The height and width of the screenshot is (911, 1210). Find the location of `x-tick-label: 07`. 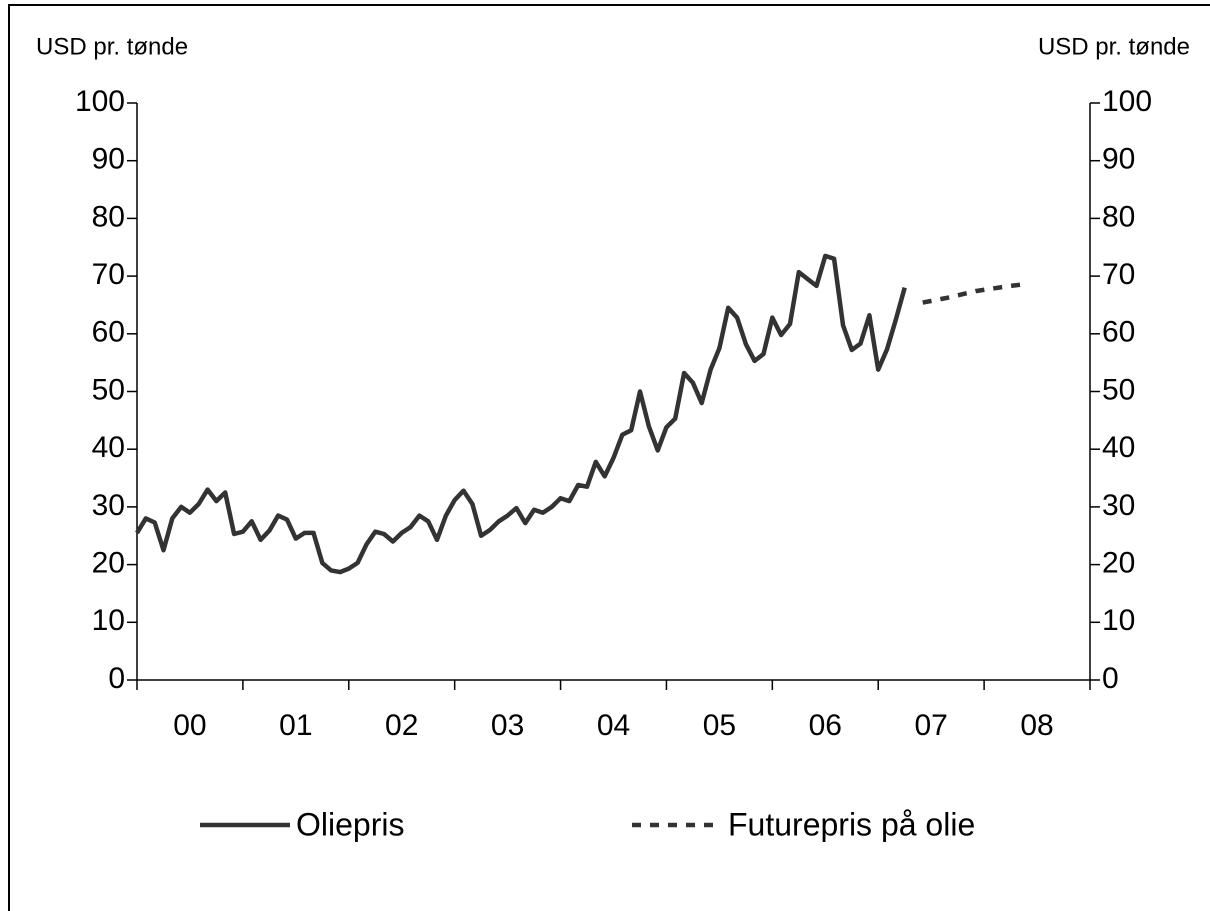

x-tick-label: 07 is located at coordinates (930, 725).